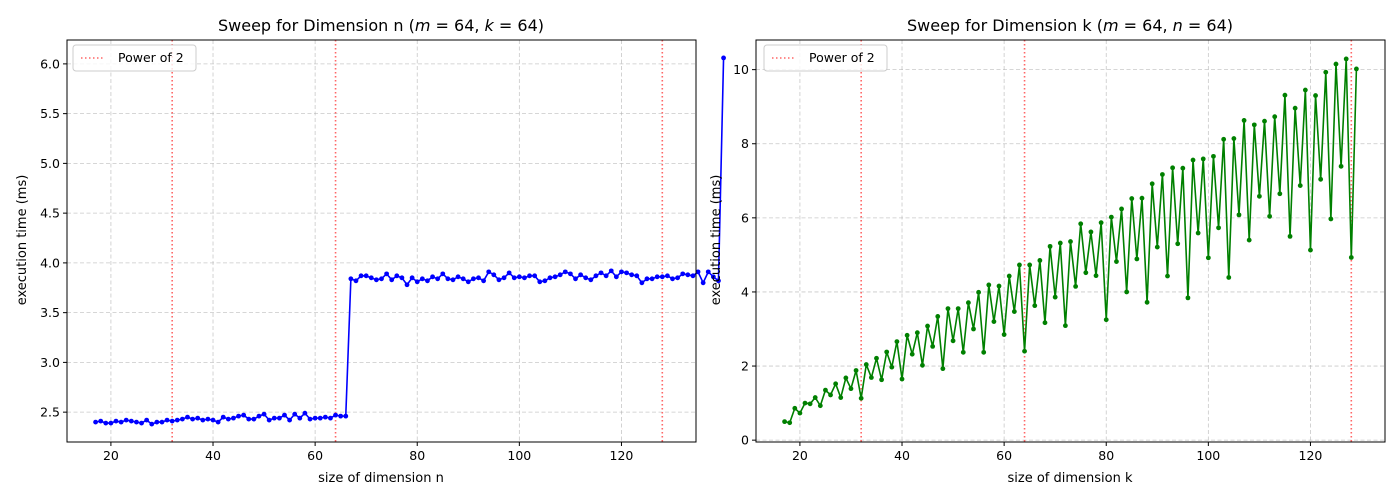 Image resolution: width=1400 pixels, height=500 pixels. I want to click on x-tick-label: 40, so click(902, 455).